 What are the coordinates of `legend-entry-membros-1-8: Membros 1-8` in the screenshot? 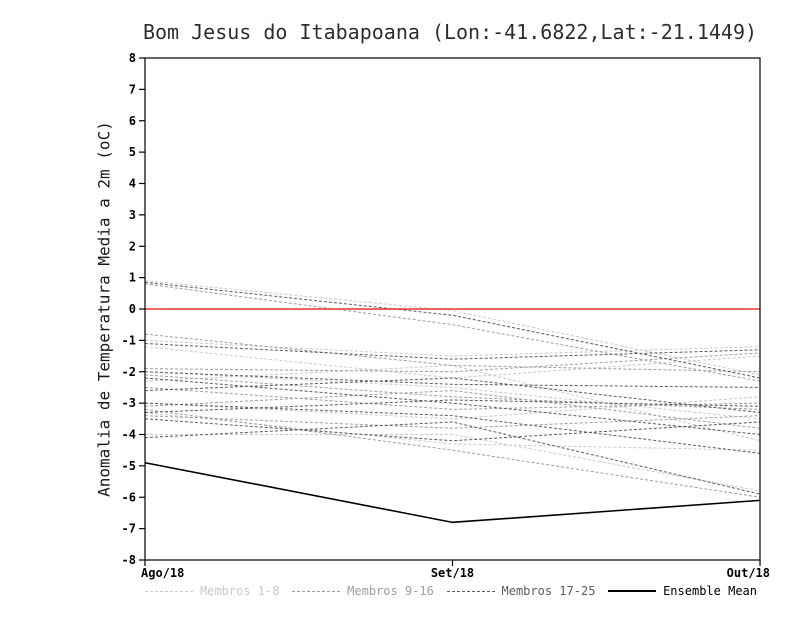 It's located at (212, 591).